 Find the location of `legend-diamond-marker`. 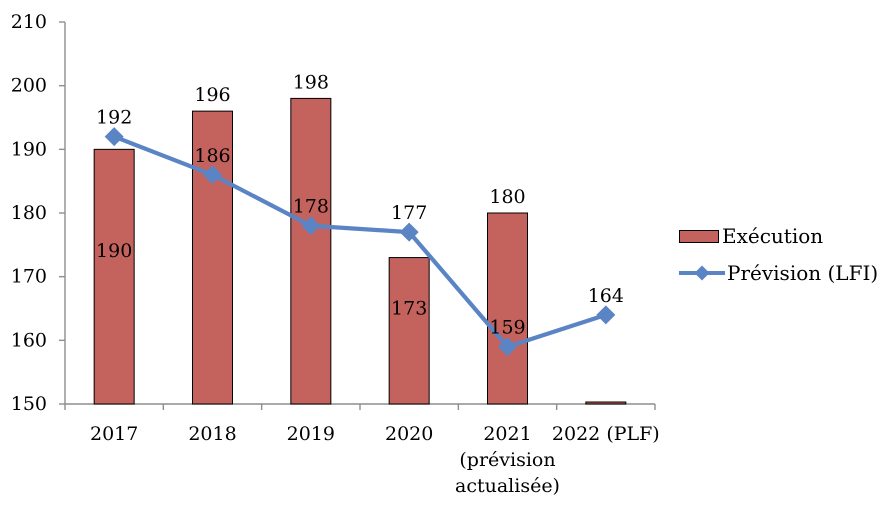

legend-diamond-marker is located at coordinates (702, 273).